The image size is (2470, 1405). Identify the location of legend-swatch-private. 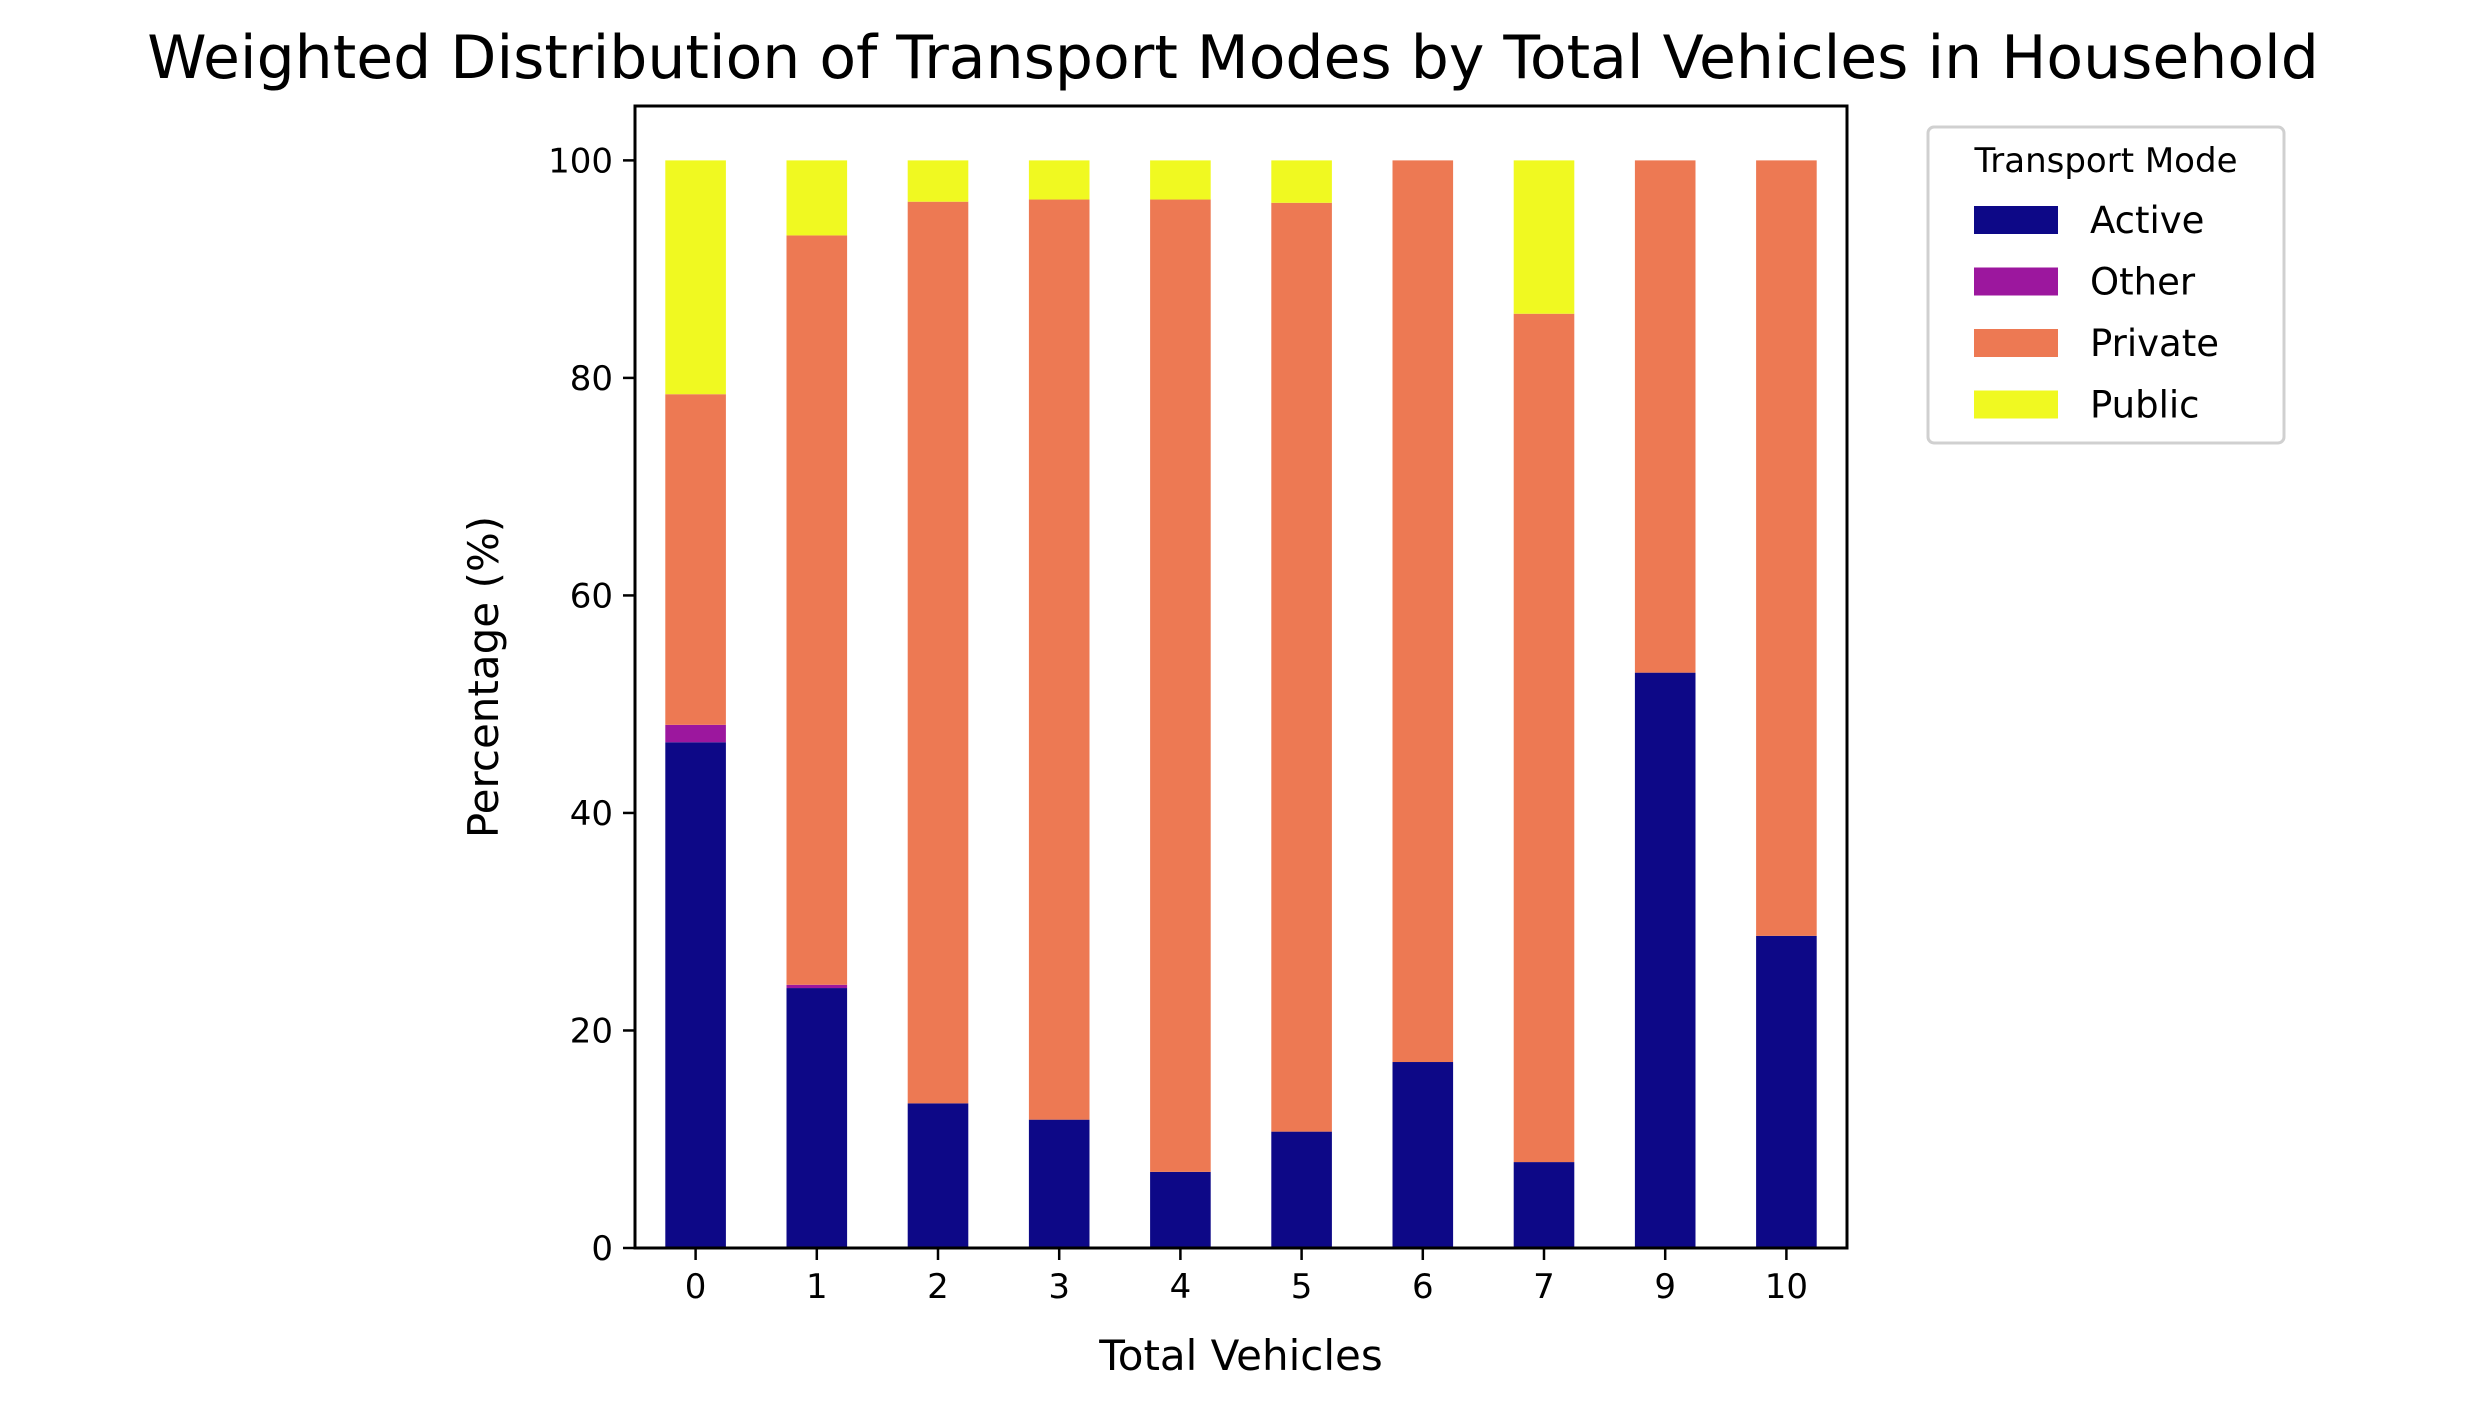
(2016, 343).